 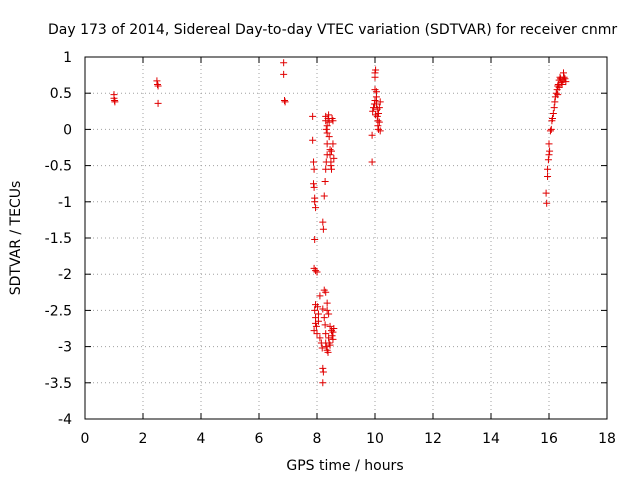 What do you see at coordinates (61, 94) in the screenshot?
I see `y-tick-label: 0.5` at bounding box center [61, 94].